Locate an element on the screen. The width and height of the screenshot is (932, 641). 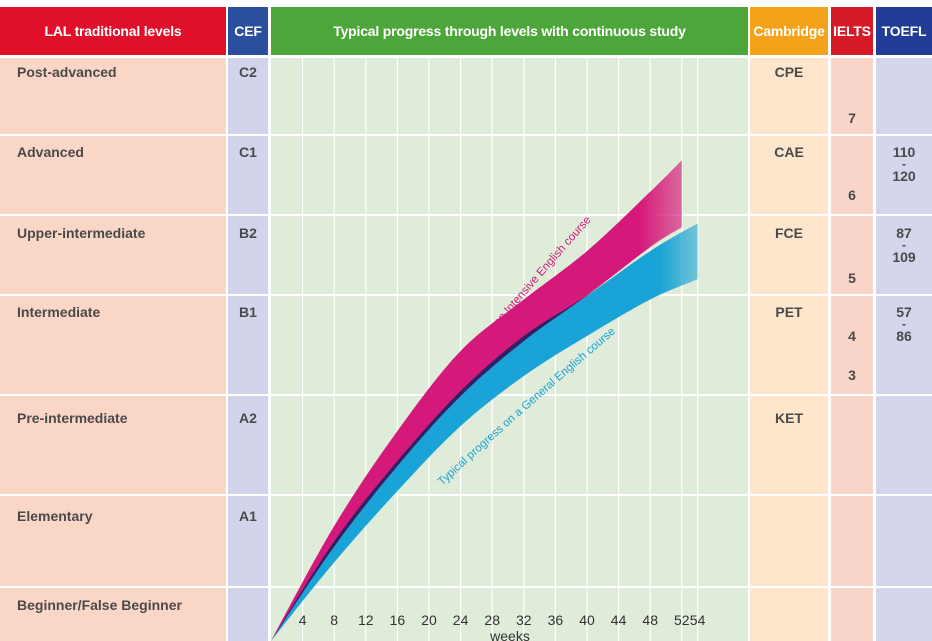
cef-column is located at coordinates (248, 349).